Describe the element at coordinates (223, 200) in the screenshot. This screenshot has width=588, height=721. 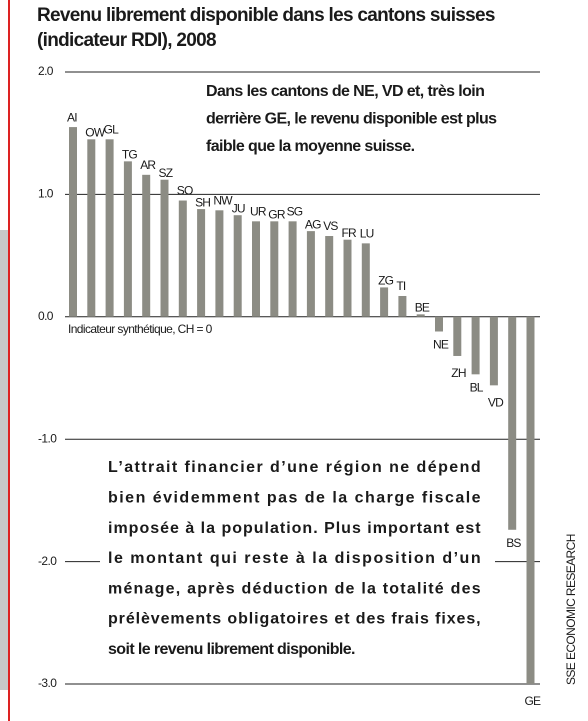
I see `category-label: NW` at that location.